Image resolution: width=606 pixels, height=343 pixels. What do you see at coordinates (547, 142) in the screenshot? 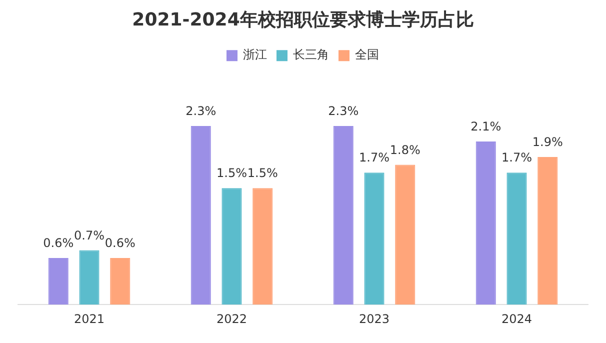
I see `data-label: 1.9%` at bounding box center [547, 142].